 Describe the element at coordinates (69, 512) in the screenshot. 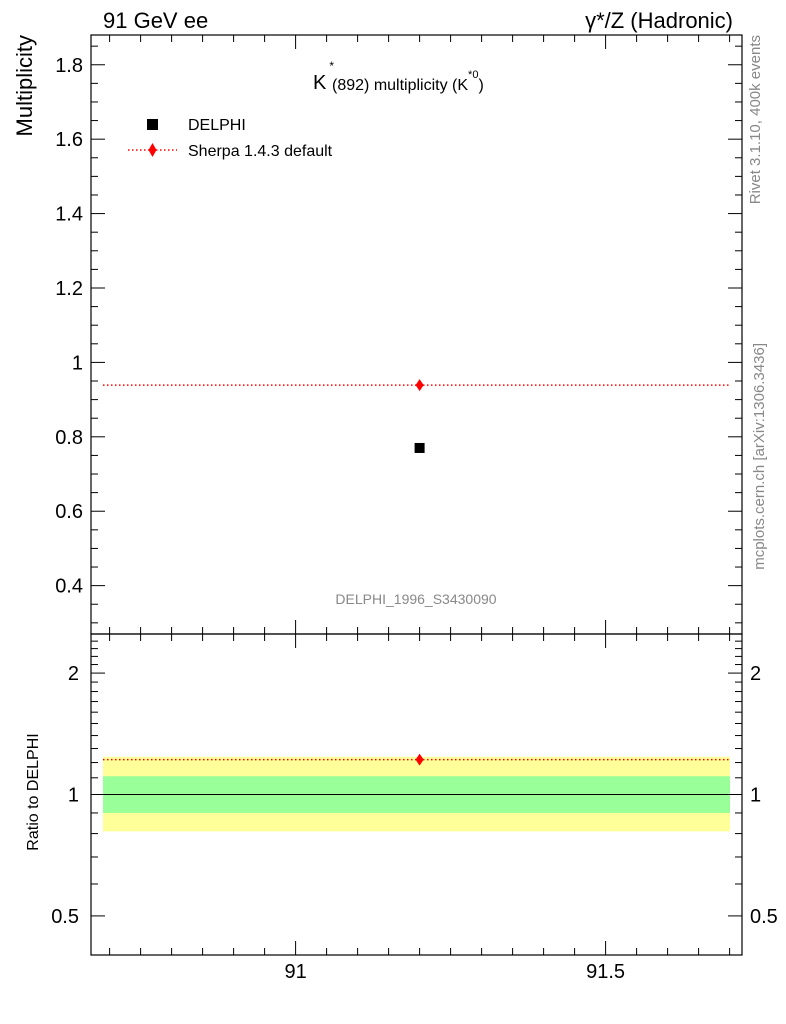

I see `main-y-tick-label: 0.6` at that location.